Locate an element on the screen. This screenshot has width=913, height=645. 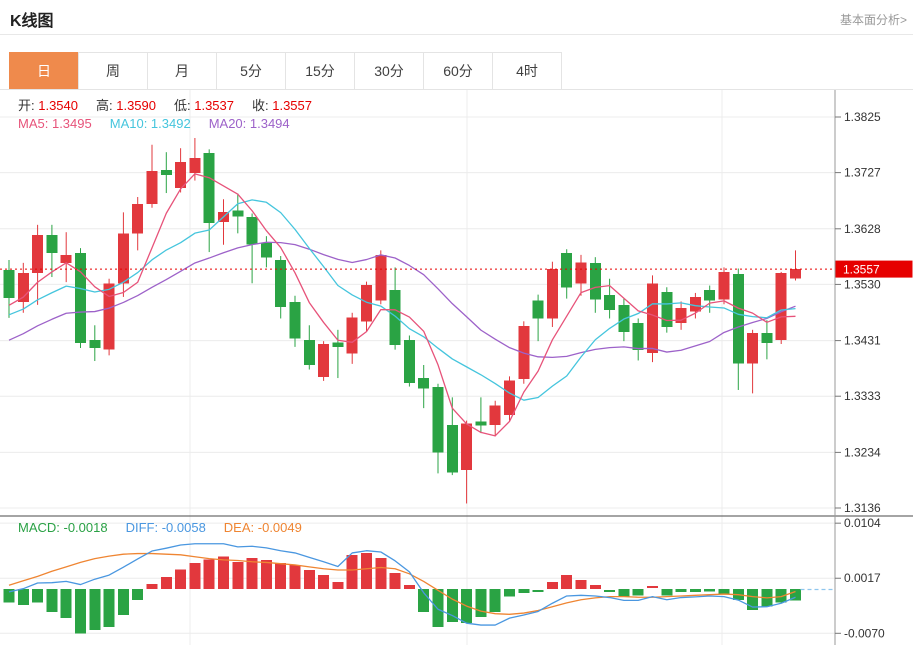
interval-tab-60分: 60分 is located at coordinates (458, 71).